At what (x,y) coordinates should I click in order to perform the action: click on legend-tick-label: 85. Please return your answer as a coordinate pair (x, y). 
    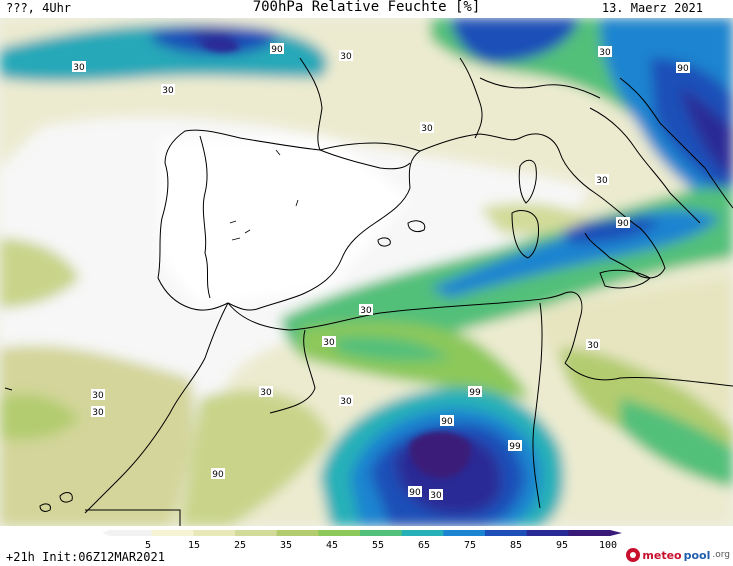
    Looking at the image, I should click on (516, 545).